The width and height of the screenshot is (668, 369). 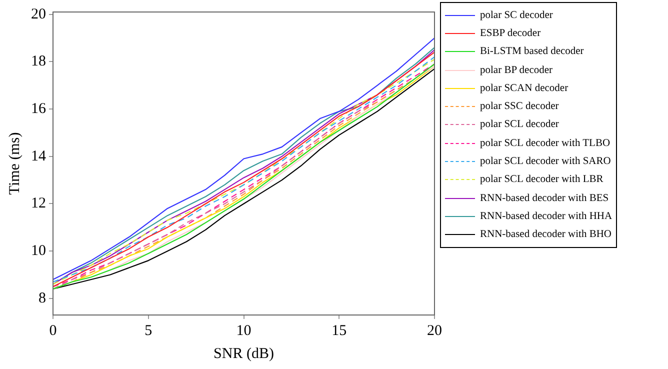 I want to click on legend-label: RNN-based decoder with BHO, so click(x=546, y=234).